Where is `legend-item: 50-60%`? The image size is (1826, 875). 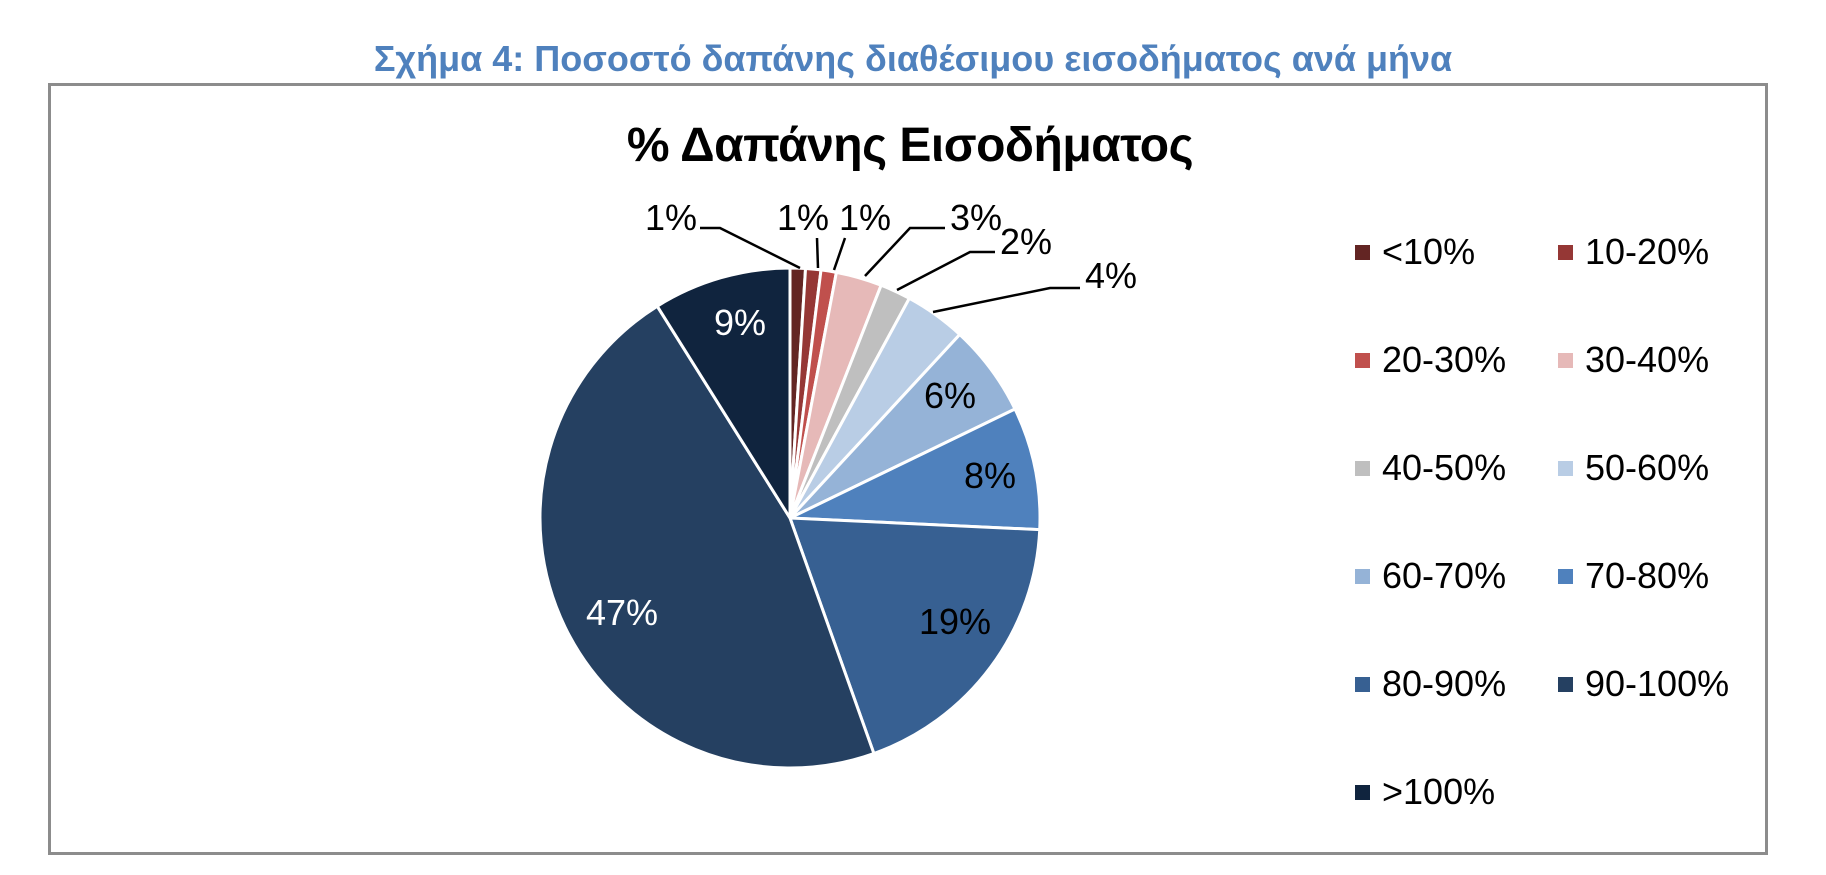 legend-item: 50-60% is located at coordinates (1634, 467).